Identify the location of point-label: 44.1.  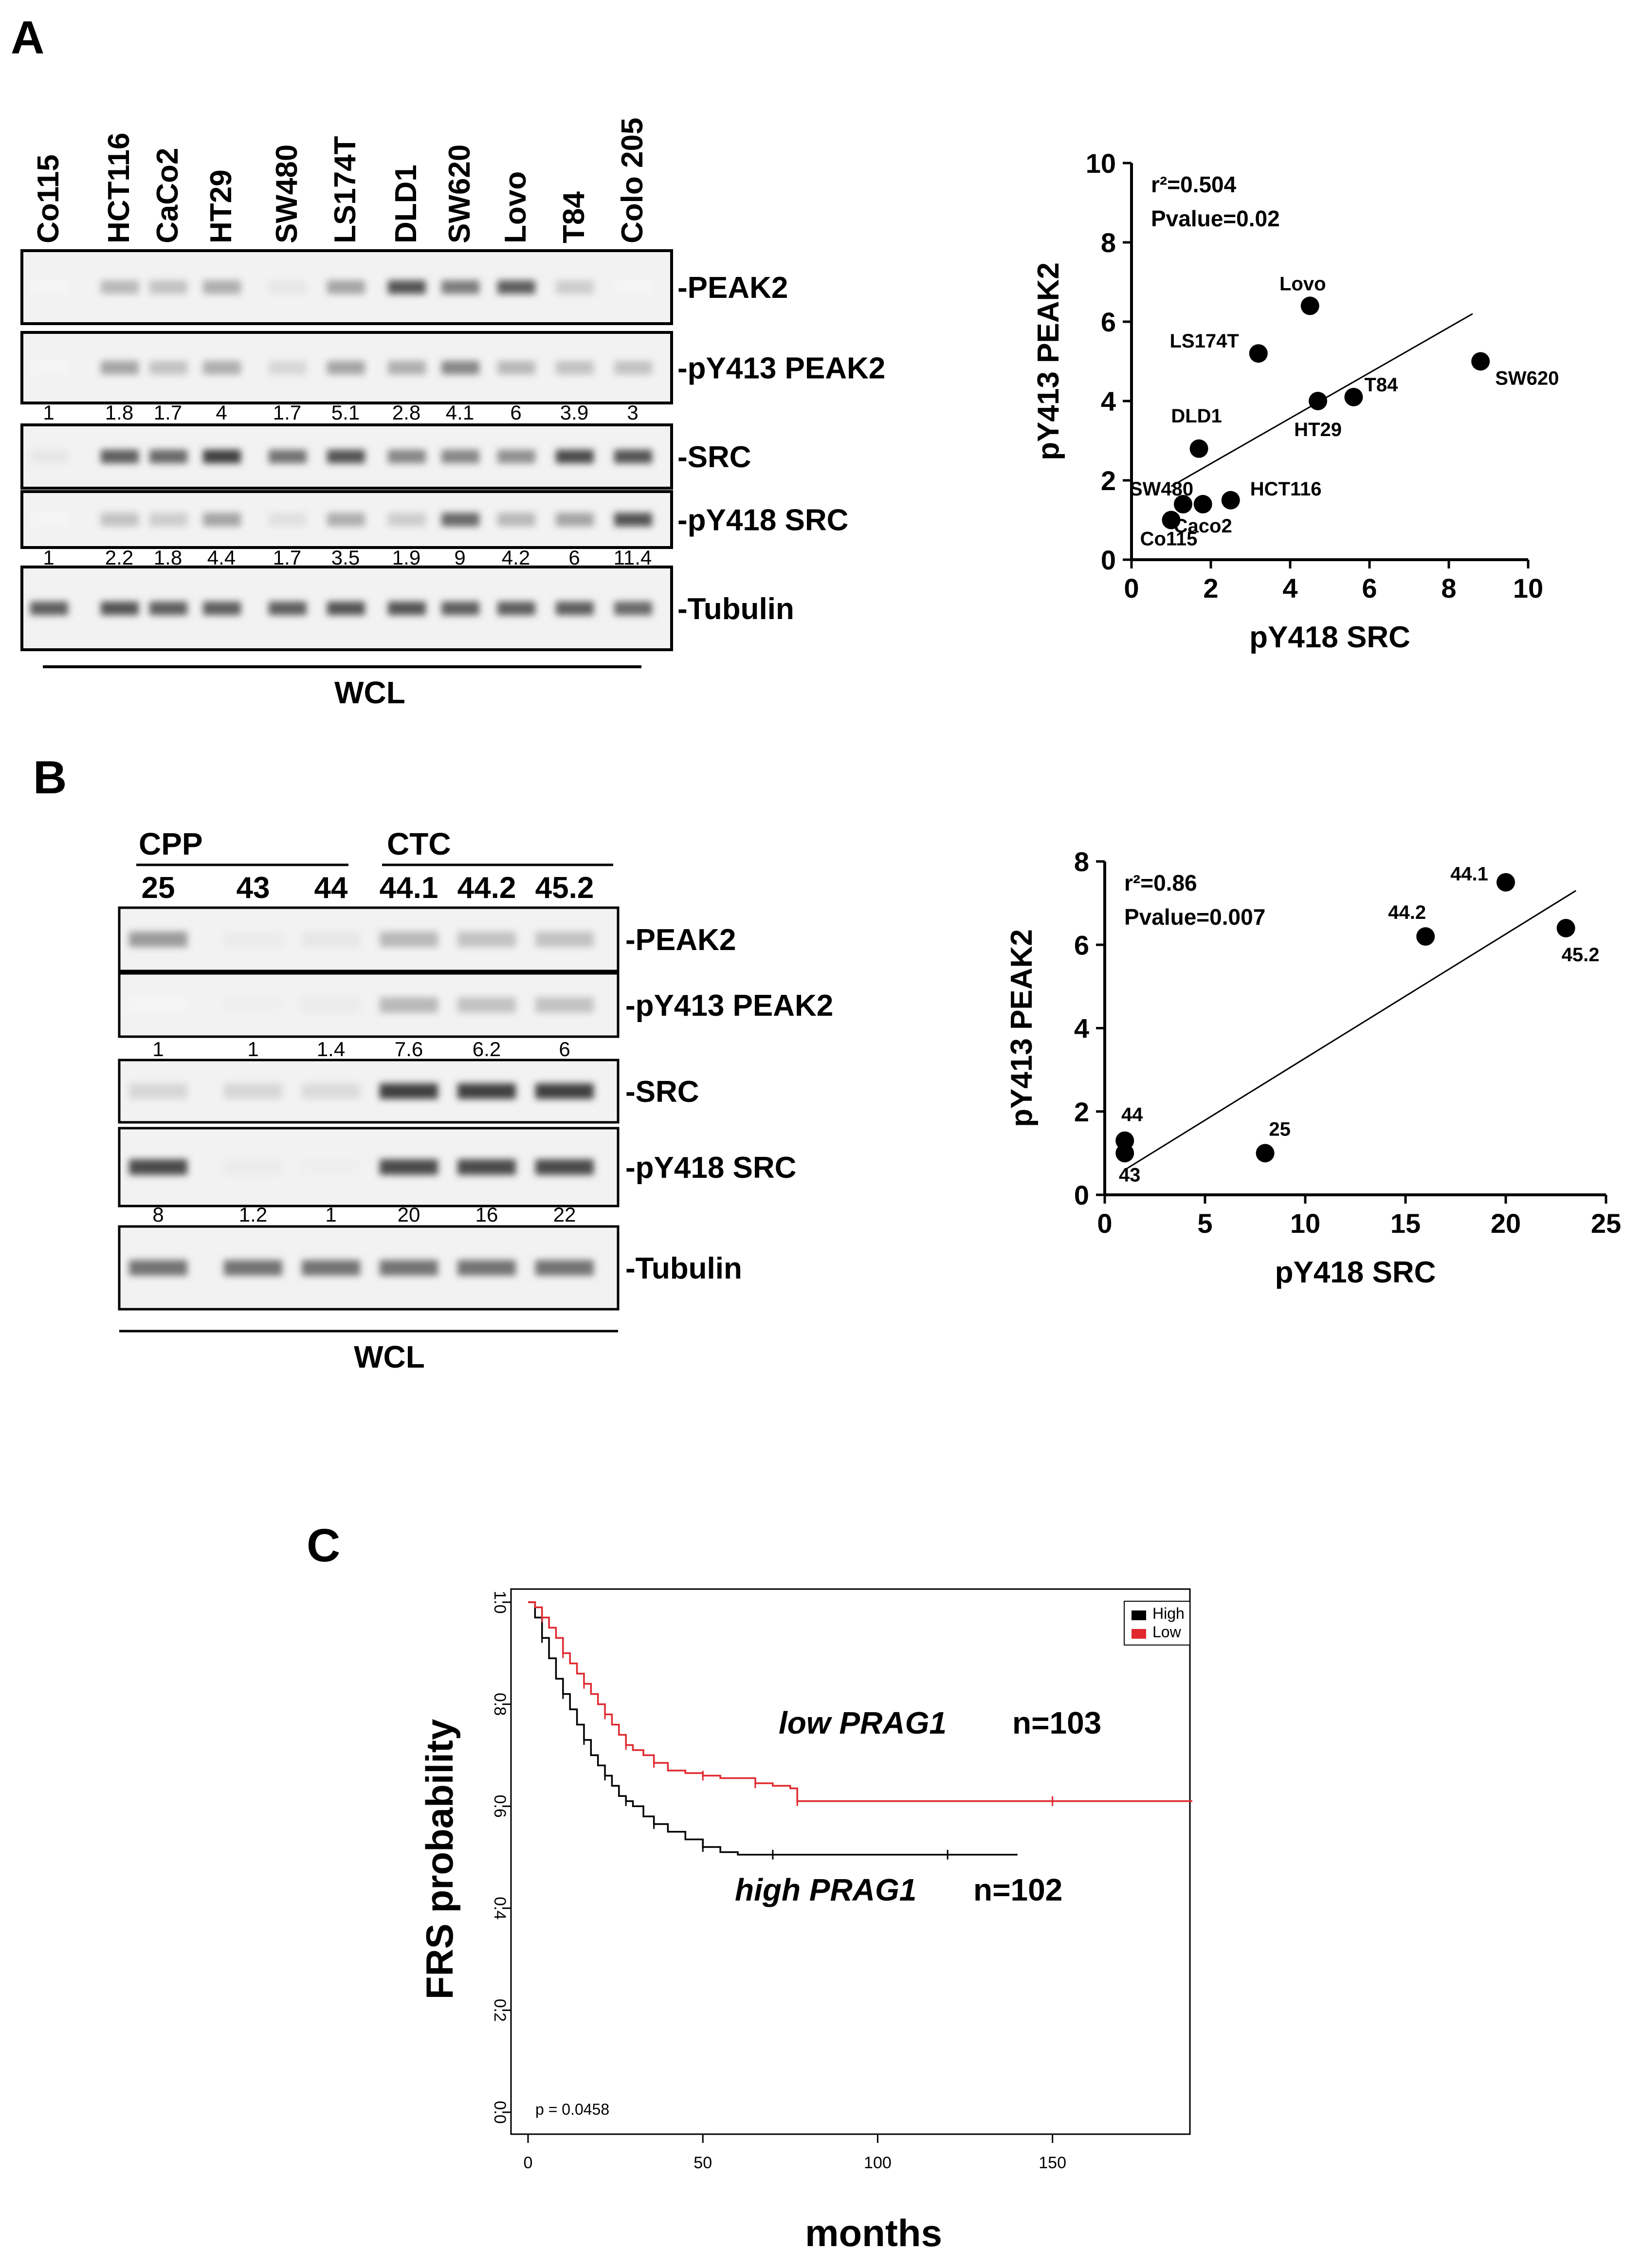
(1469, 874).